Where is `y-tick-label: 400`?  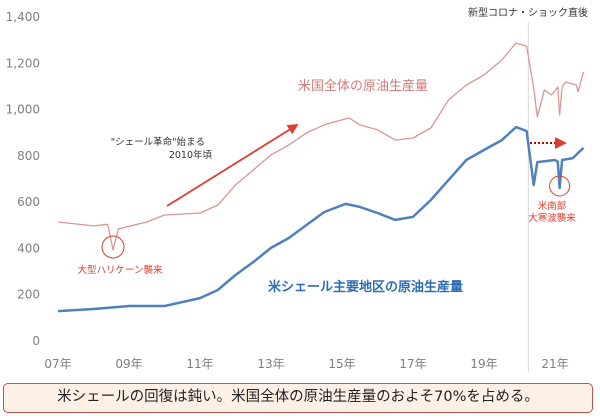 y-tick-label: 400 is located at coordinates (28, 248).